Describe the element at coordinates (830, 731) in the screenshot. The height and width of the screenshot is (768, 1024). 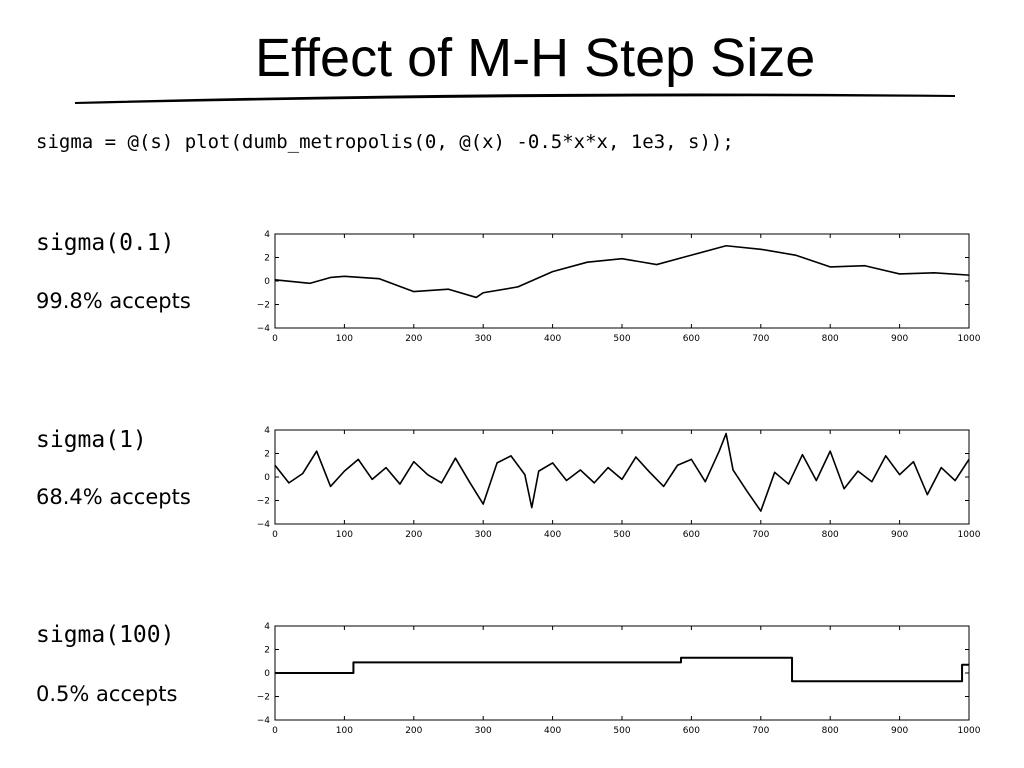
I see `x-tick-label: 800` at that location.